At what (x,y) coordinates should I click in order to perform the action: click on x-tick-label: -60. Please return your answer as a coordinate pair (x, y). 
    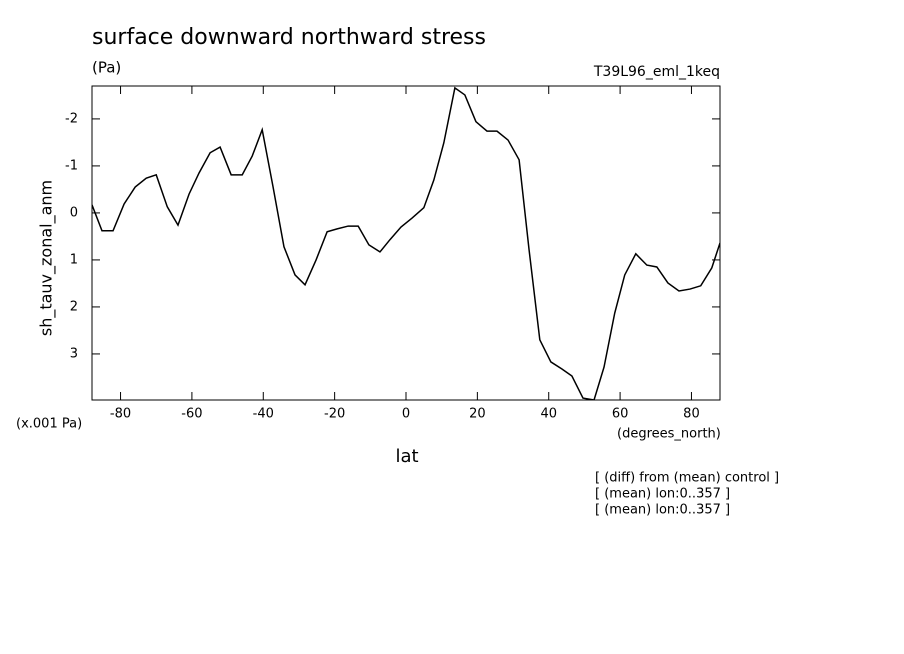
    Looking at the image, I should click on (191, 414).